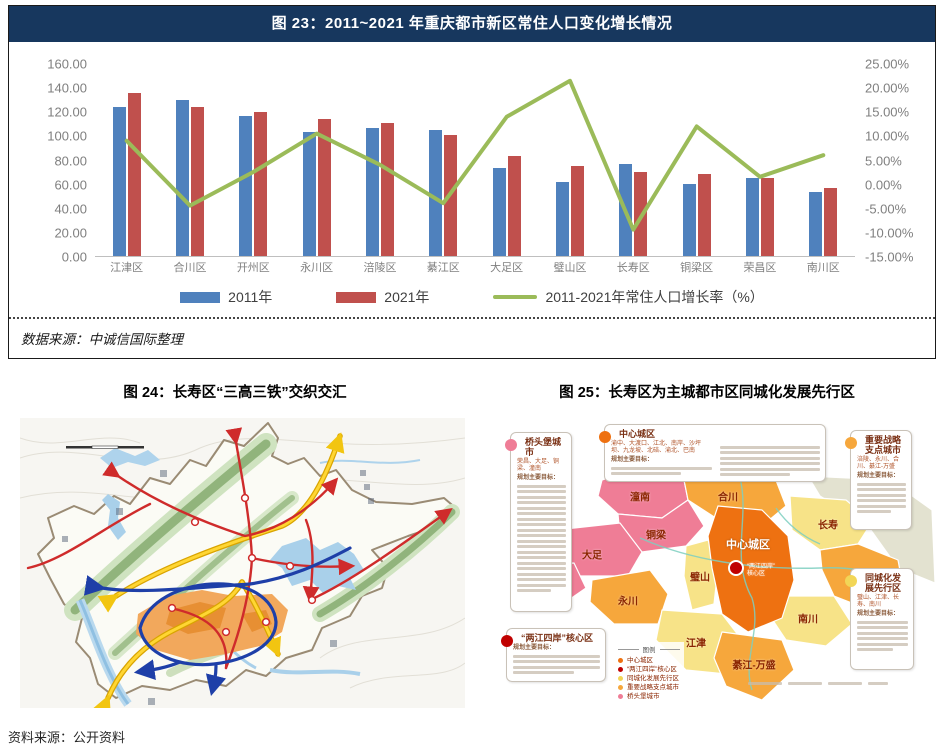 The width and height of the screenshot is (944, 746). What do you see at coordinates (553, 655) in the screenshot?
I see `callout-core-area: “两江四岸”核心区 规划主要目标：` at bounding box center [553, 655].